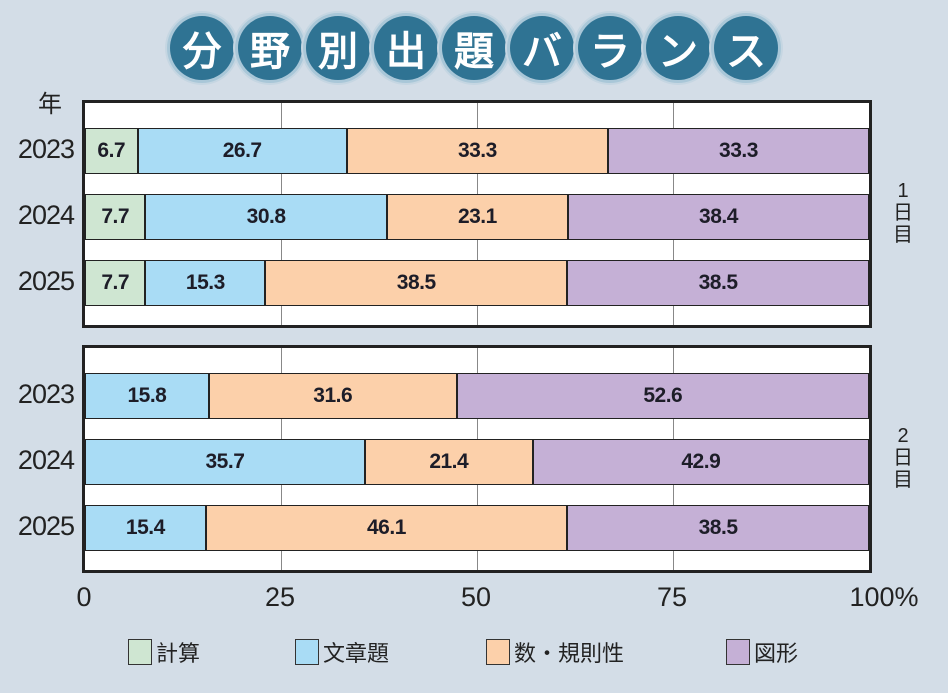 This screenshot has height=693, width=948. I want to click on x-tick-label: 75, so click(672, 597).